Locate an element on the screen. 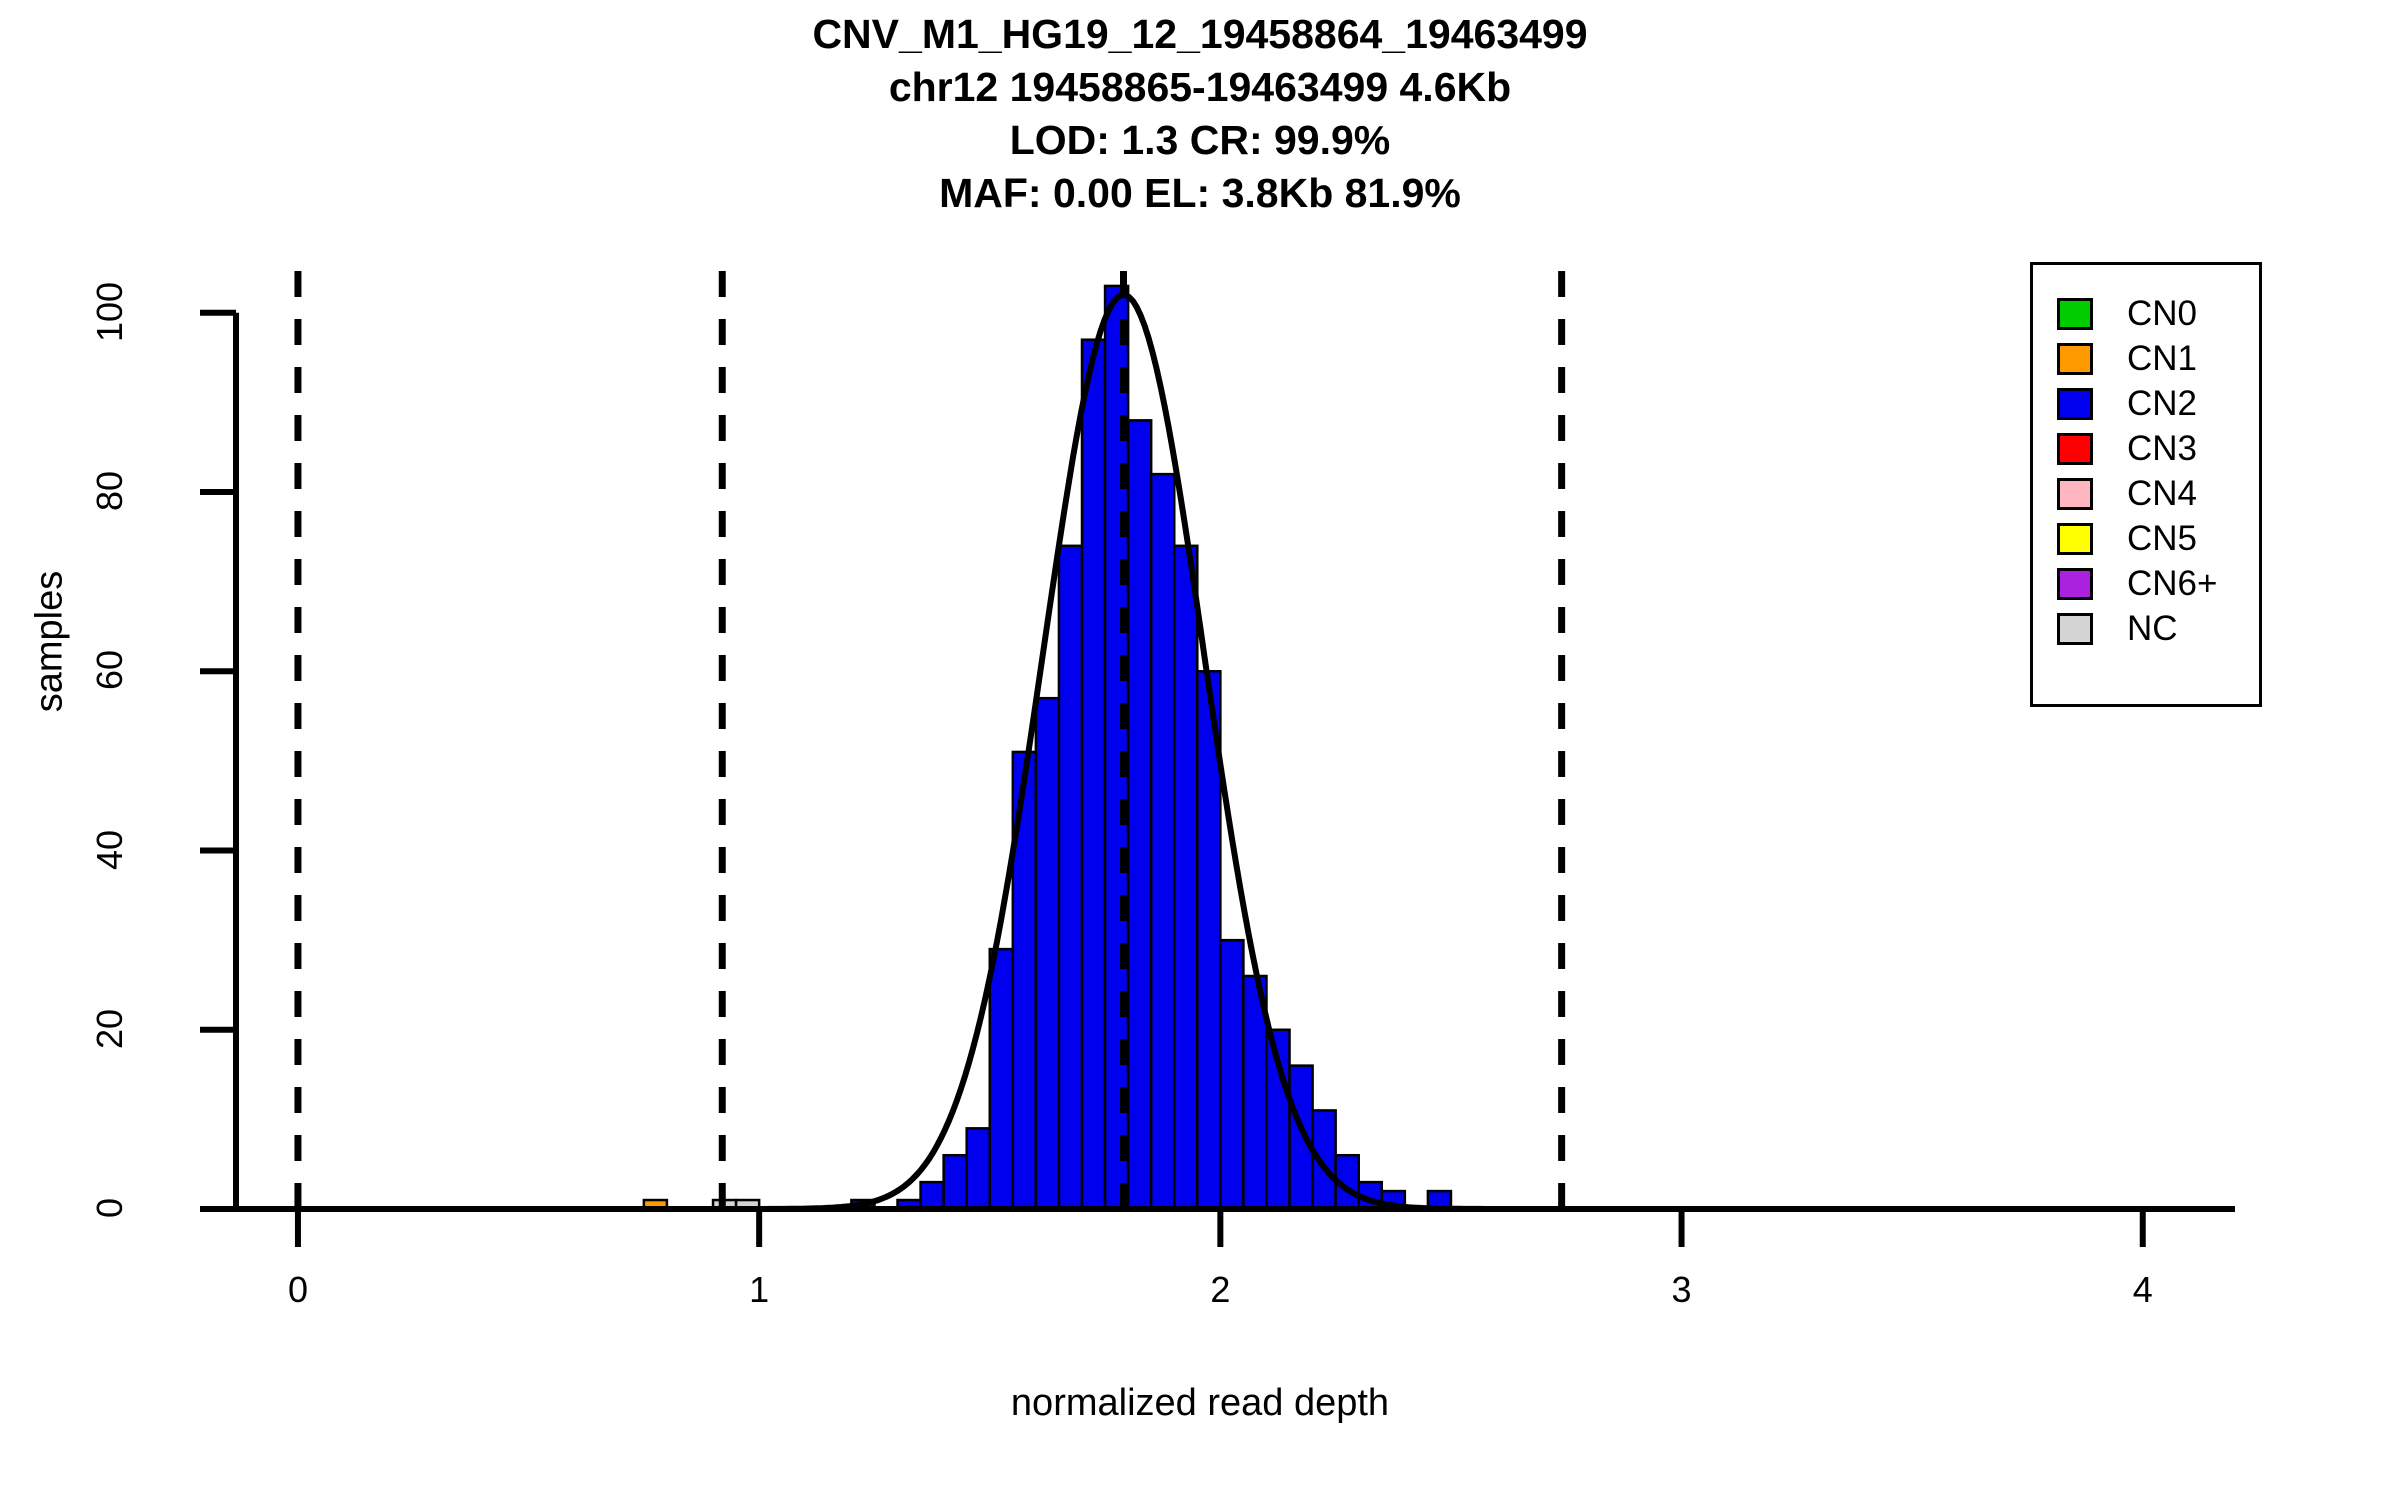 This screenshot has width=2400, height=1500. y-axis-label: samples is located at coordinates (49, 641).